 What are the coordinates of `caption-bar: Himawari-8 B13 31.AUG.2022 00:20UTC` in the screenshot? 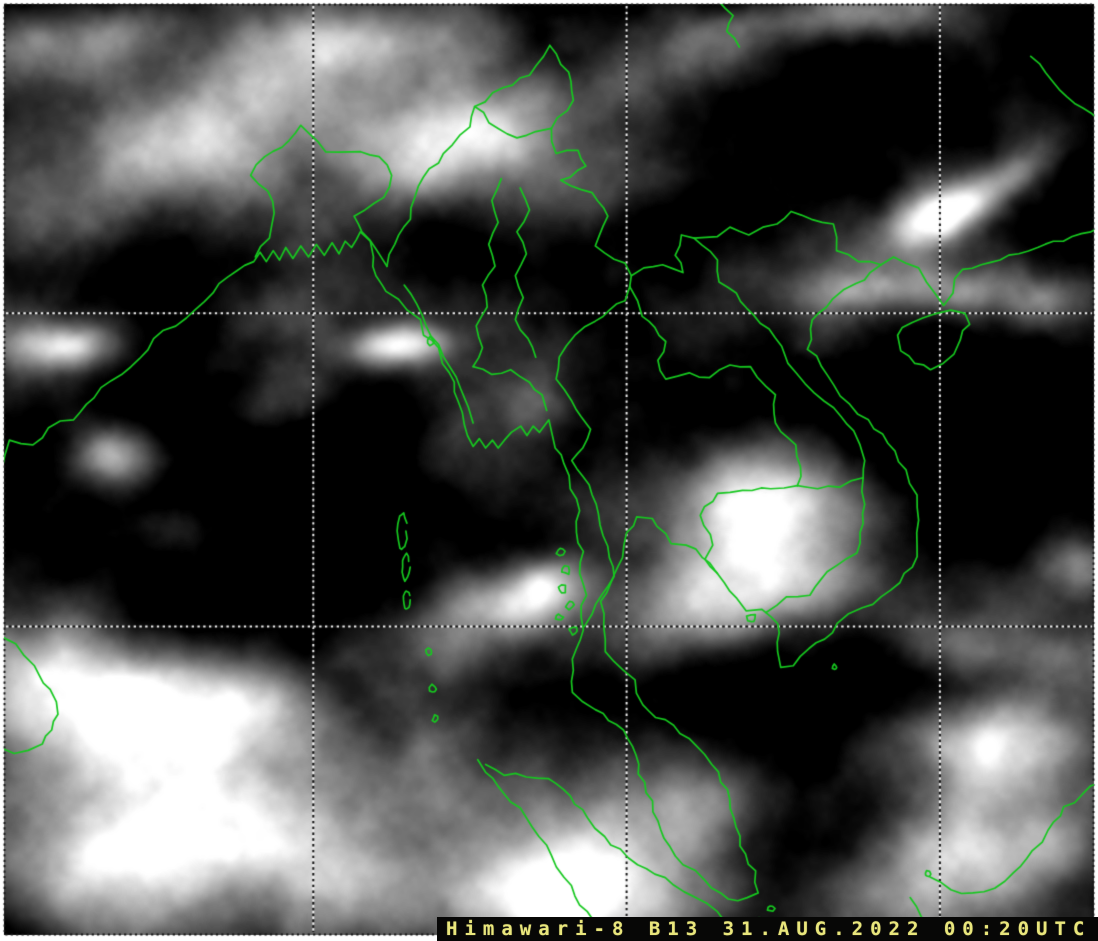 It's located at (767, 929).